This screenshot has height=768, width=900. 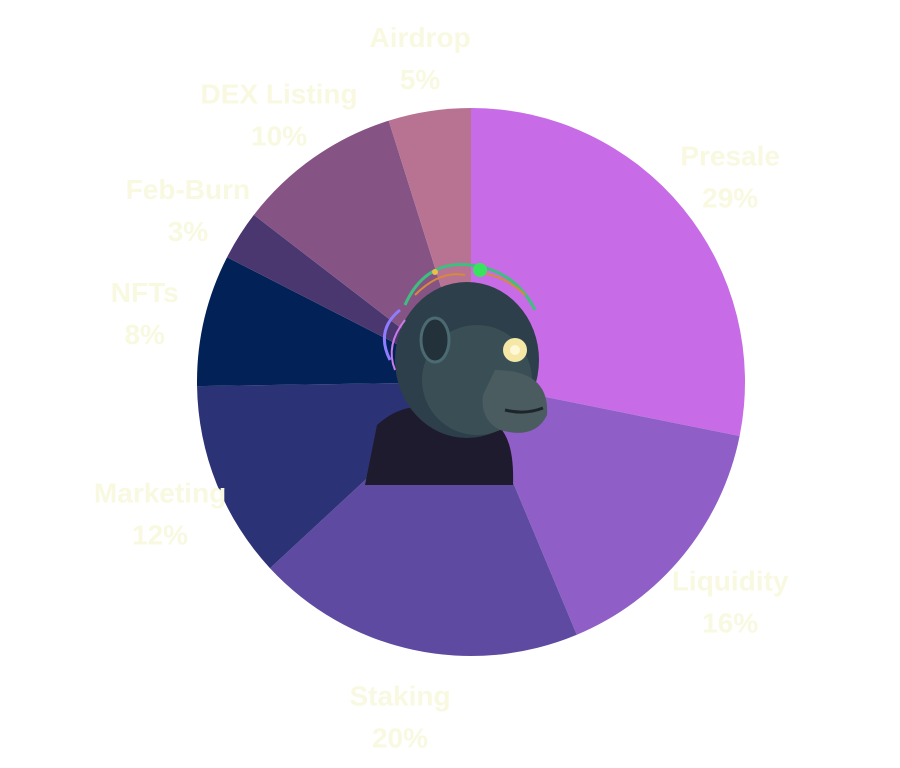 I want to click on slice-percent-label: 5%, so click(x=420, y=79).